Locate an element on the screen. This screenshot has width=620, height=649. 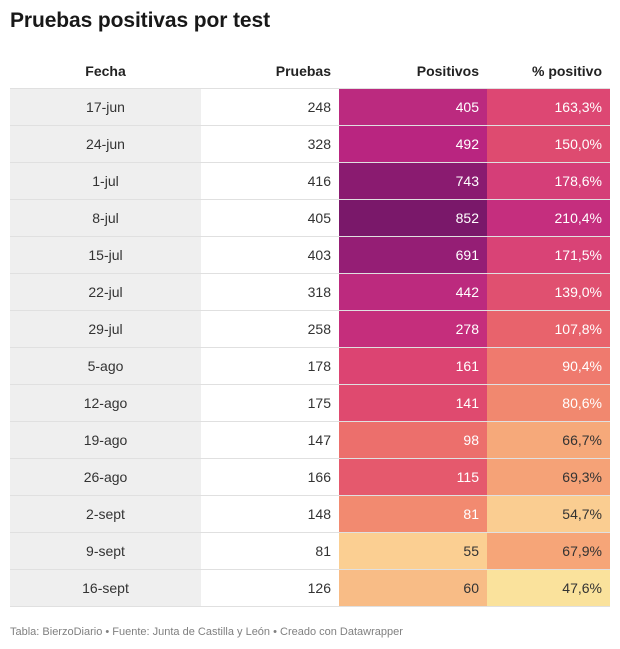
table-row: 19-ago 147 98 66,7% is located at coordinates (310, 440).